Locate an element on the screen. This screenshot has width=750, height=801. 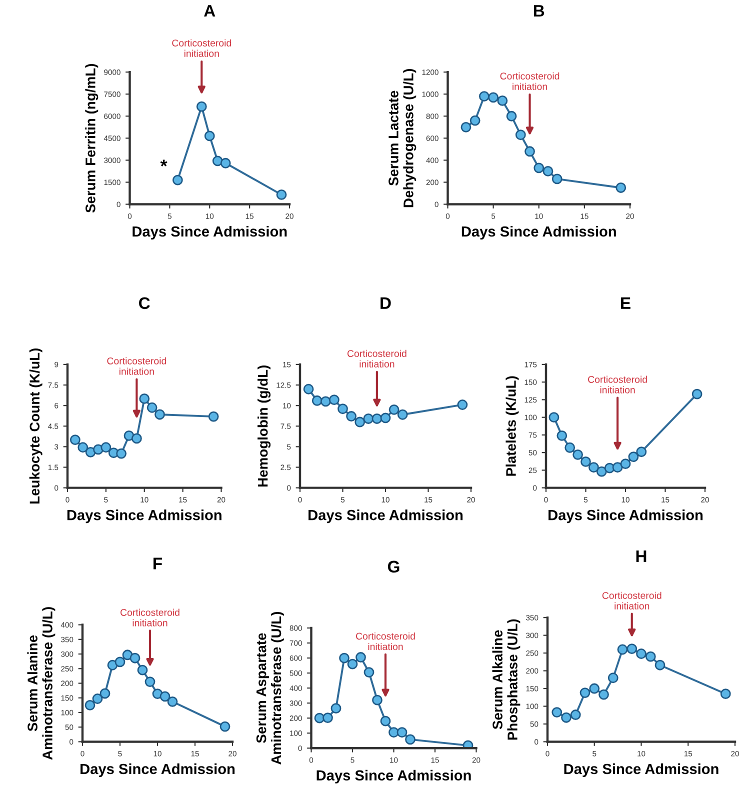
chart-title: B is located at coordinates (539, 11).